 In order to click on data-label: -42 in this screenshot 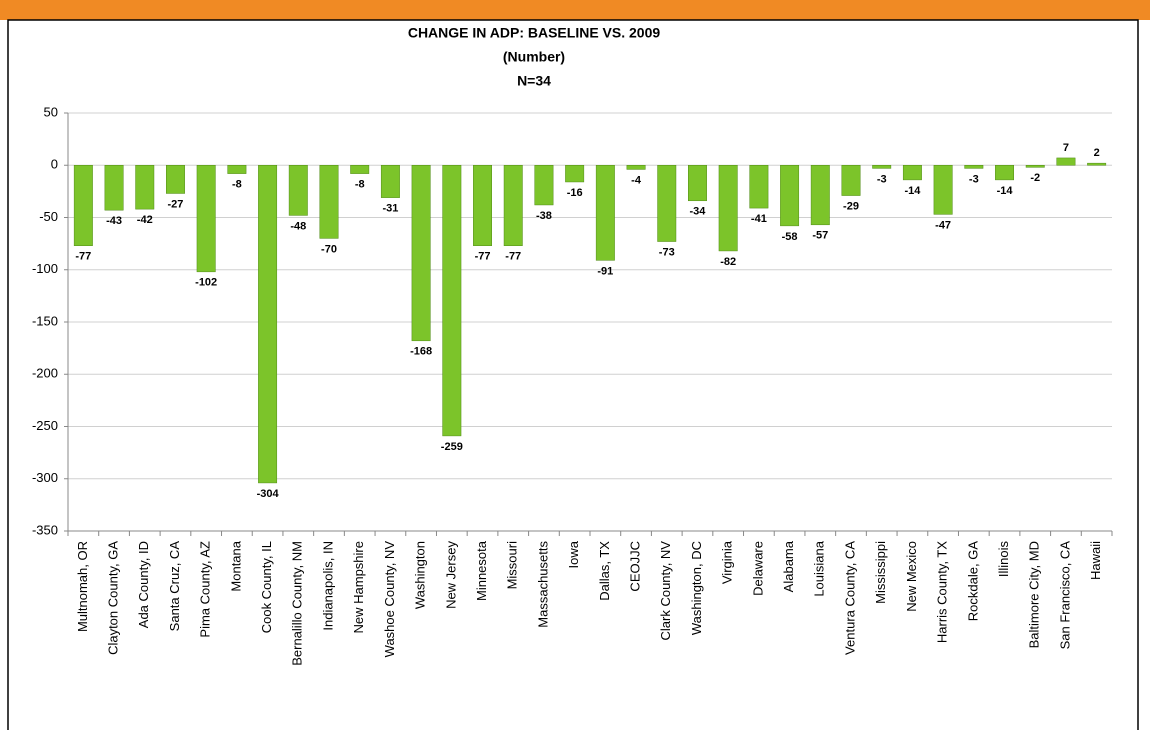, I will do `click(145, 220)`.